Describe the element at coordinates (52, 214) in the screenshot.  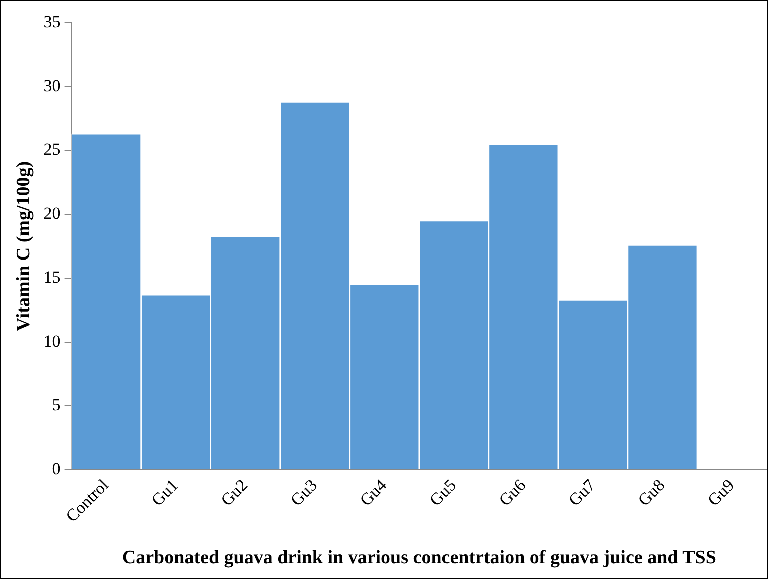
I see `y-tick-label: 20` at that location.